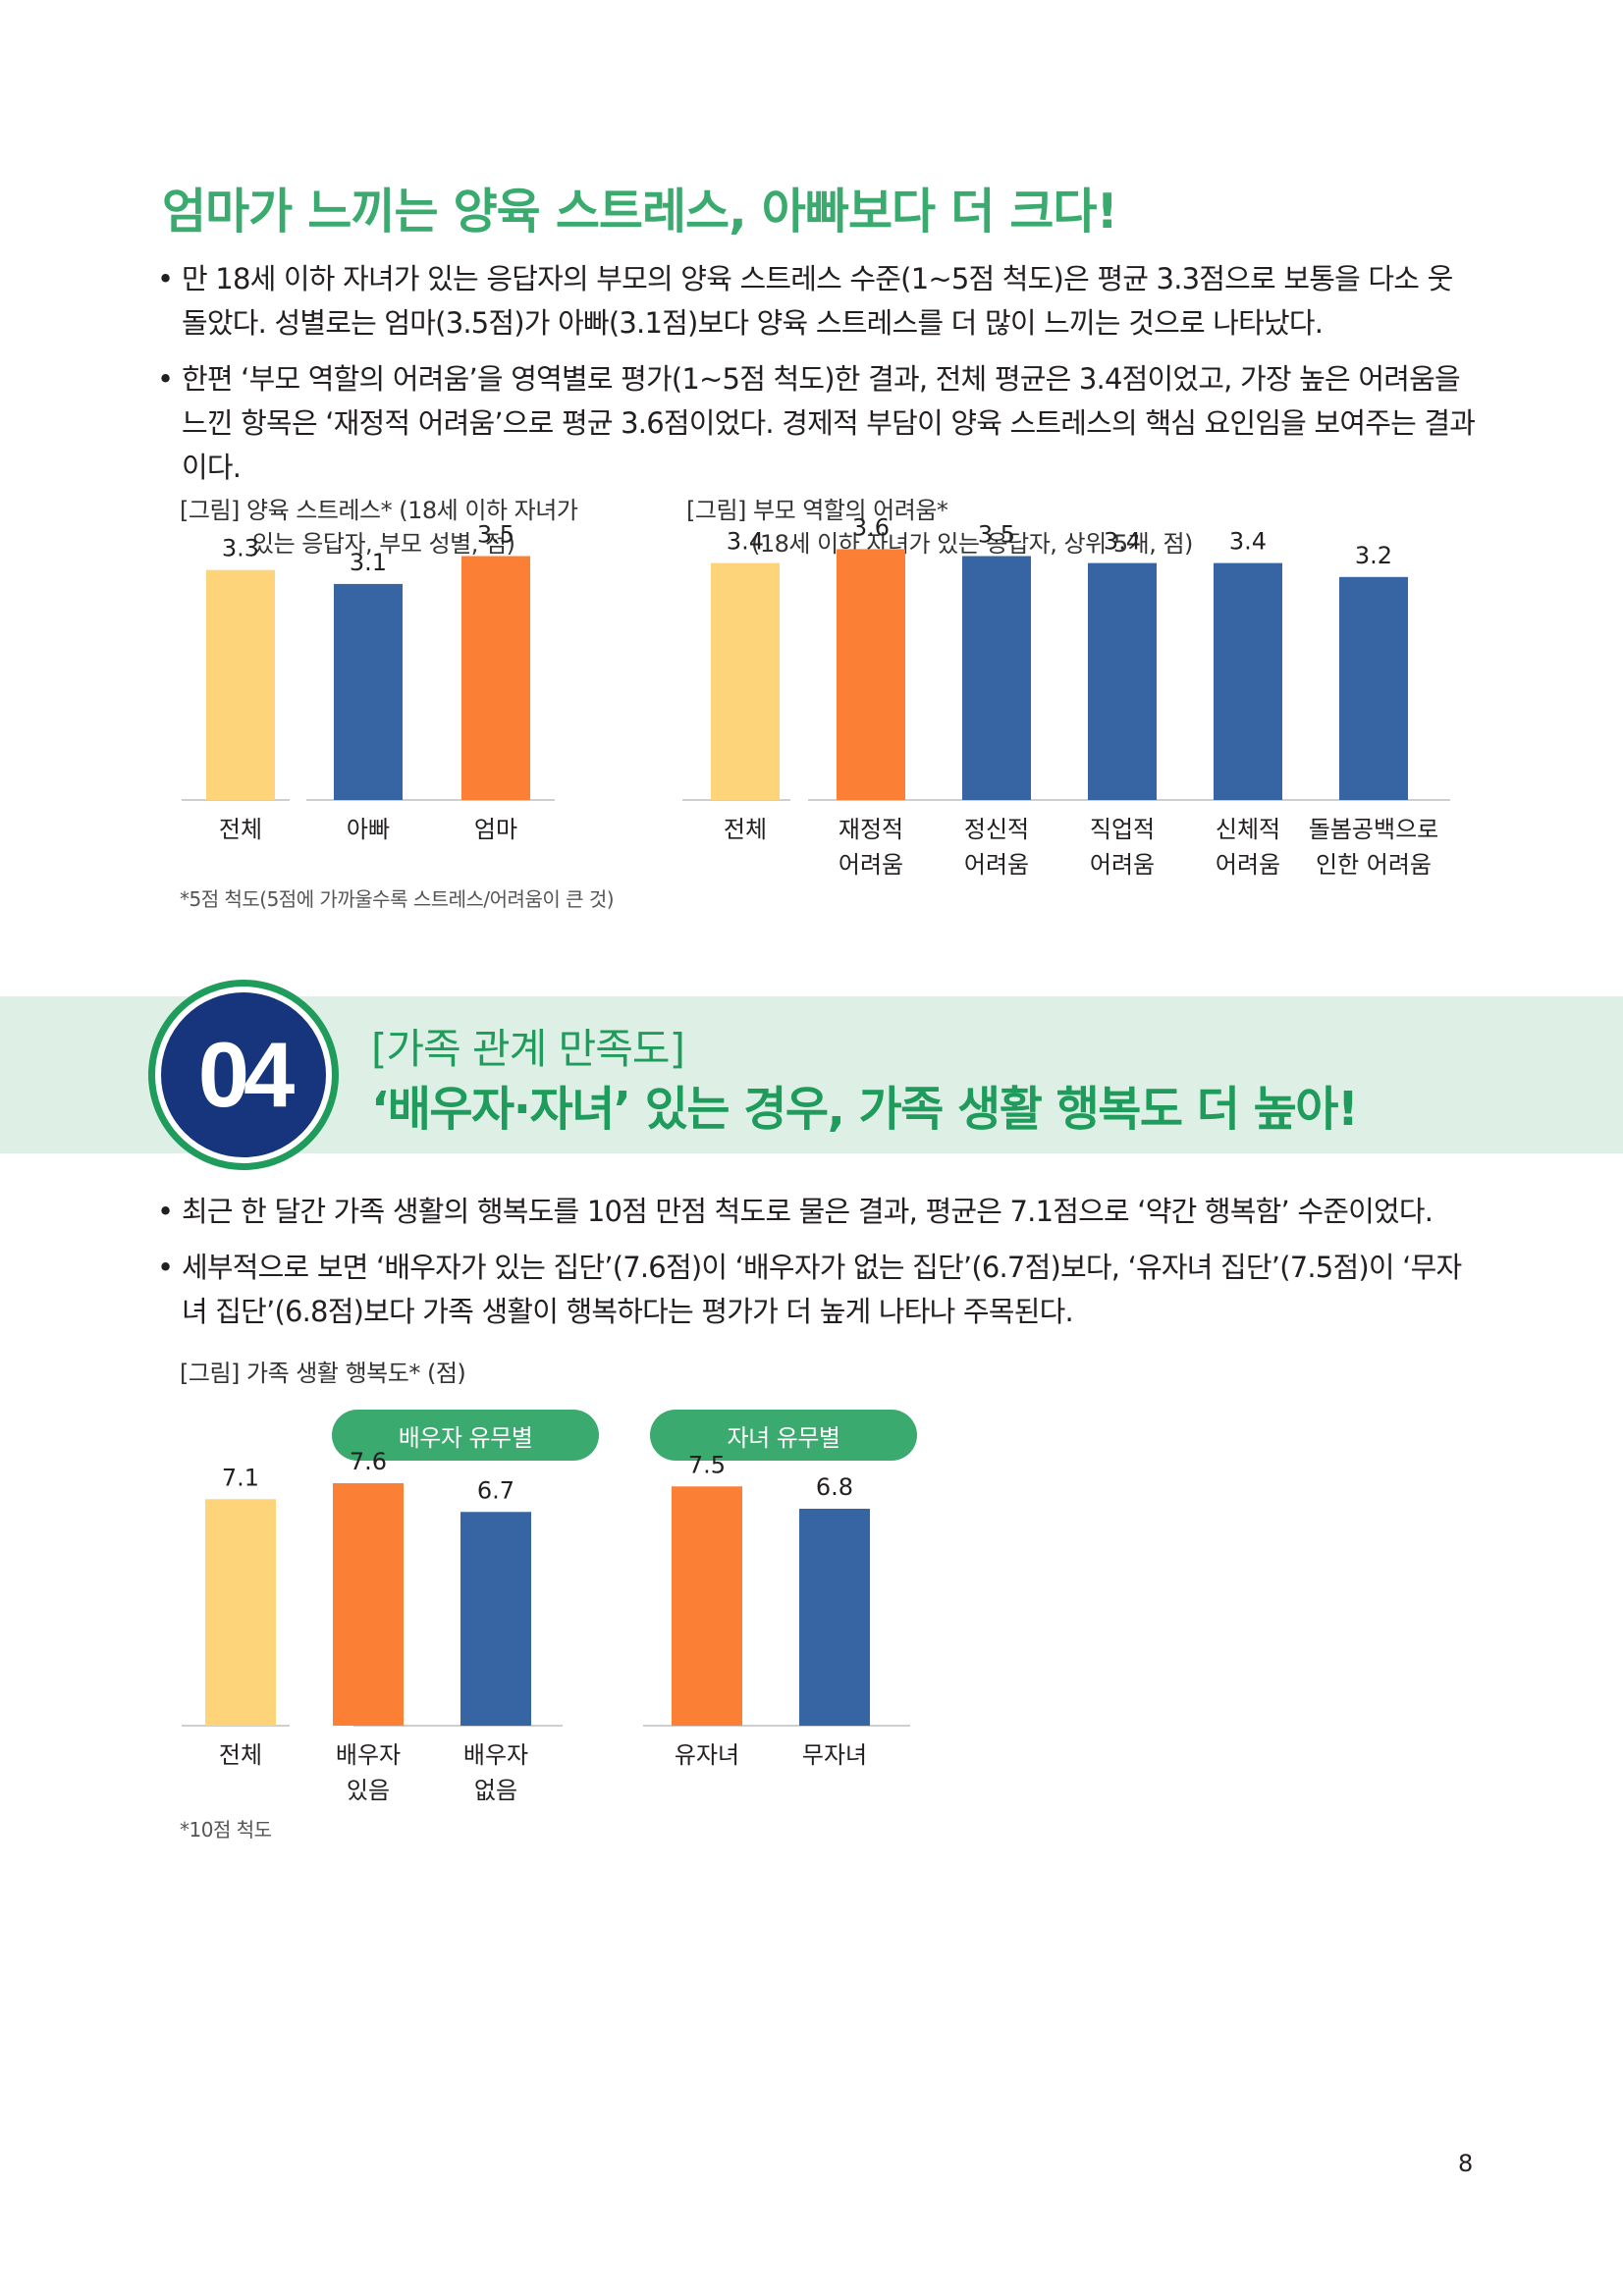 The width and height of the screenshot is (1623, 2296). I want to click on data-label: 7.5, so click(707, 1464).